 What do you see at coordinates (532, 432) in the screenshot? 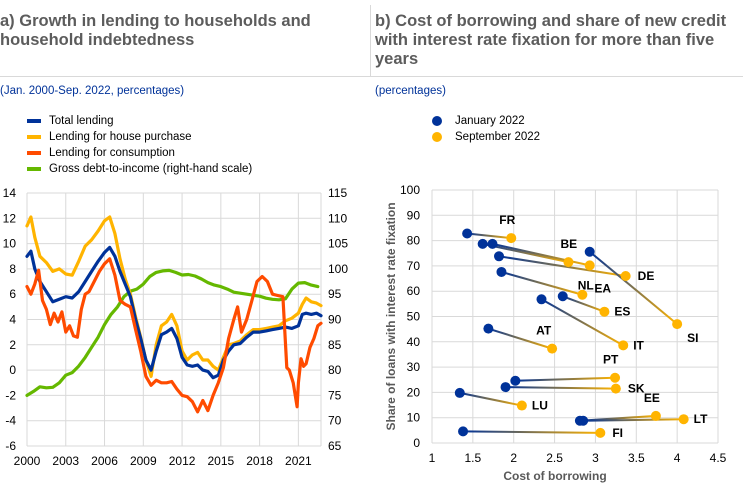
I see `connector-fi` at bounding box center [532, 432].